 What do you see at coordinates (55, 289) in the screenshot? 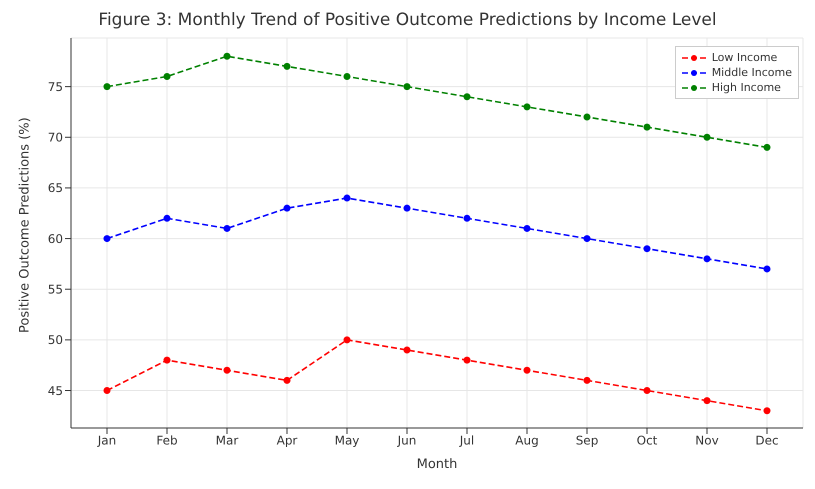
I see `y-tick-label: 55` at bounding box center [55, 289].